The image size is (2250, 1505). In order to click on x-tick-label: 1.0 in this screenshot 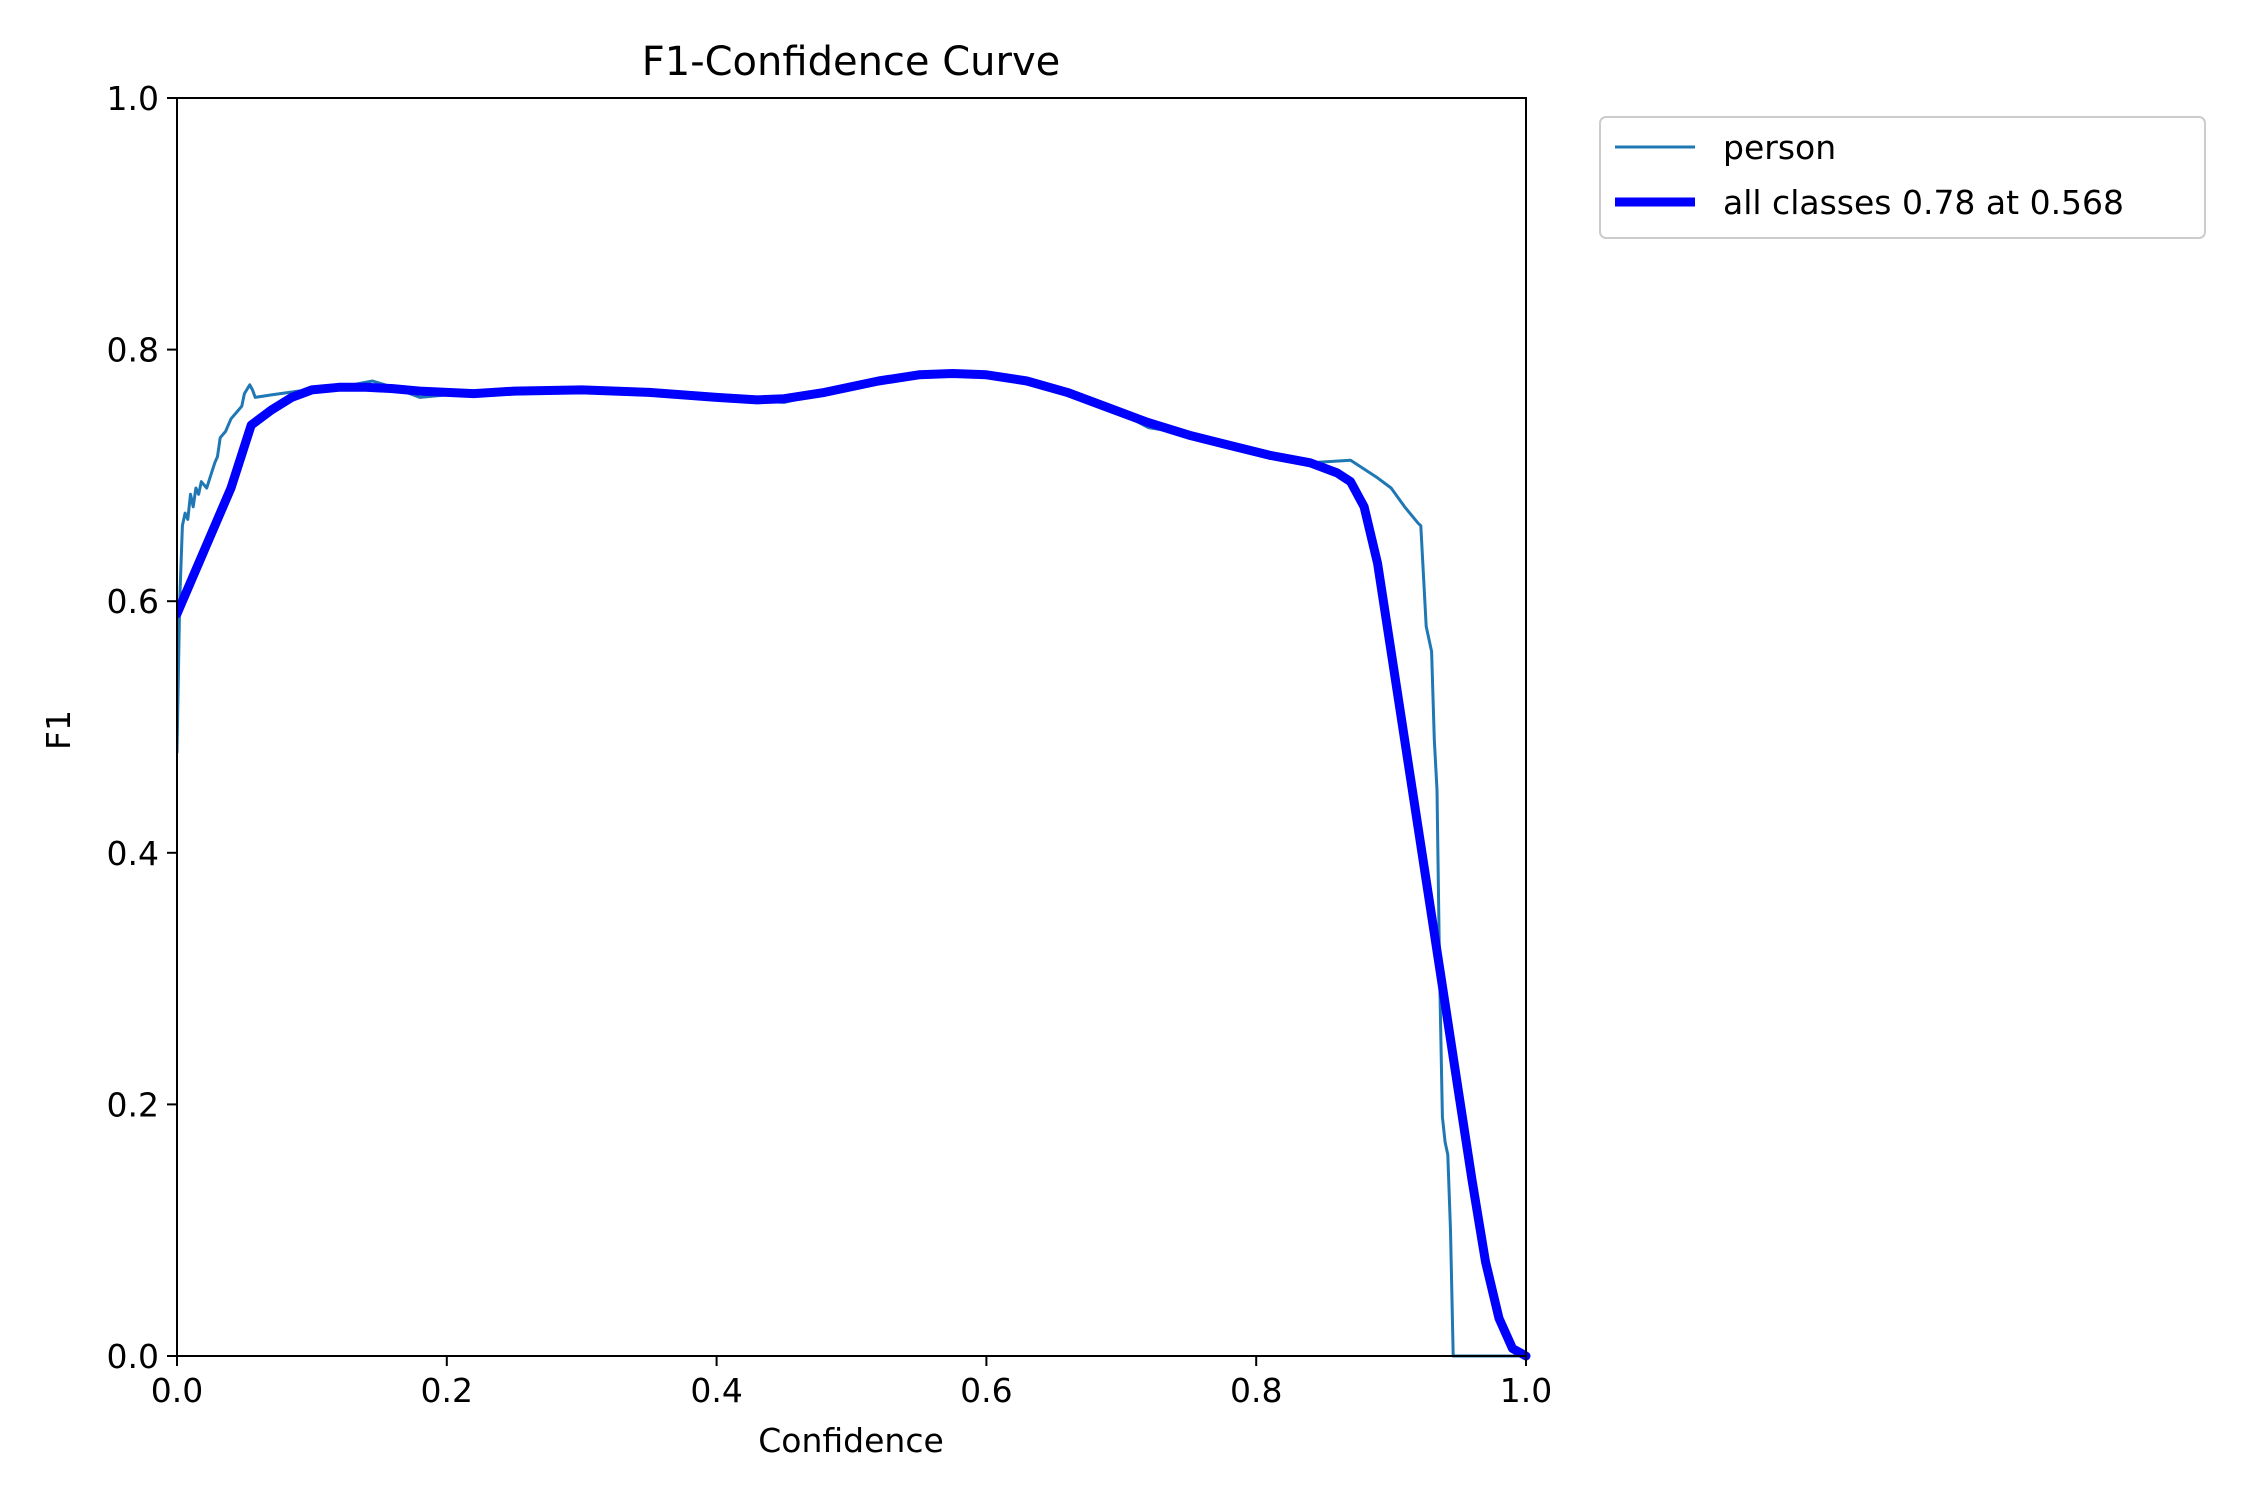, I will do `click(1526, 1390)`.